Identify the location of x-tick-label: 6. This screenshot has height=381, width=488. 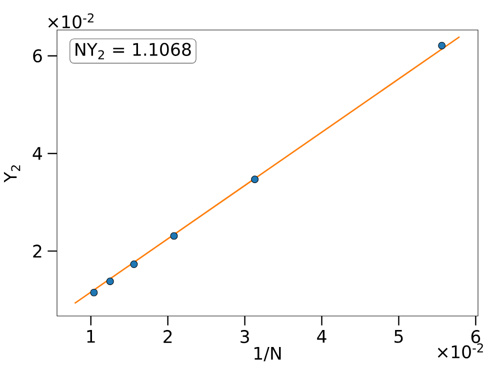
(475, 337).